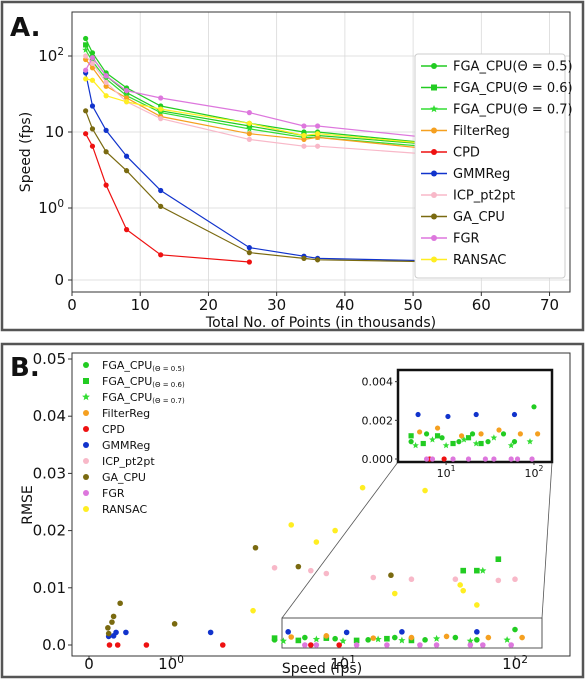  I want to click on panel-a-legend-label: FGR, so click(466, 239).